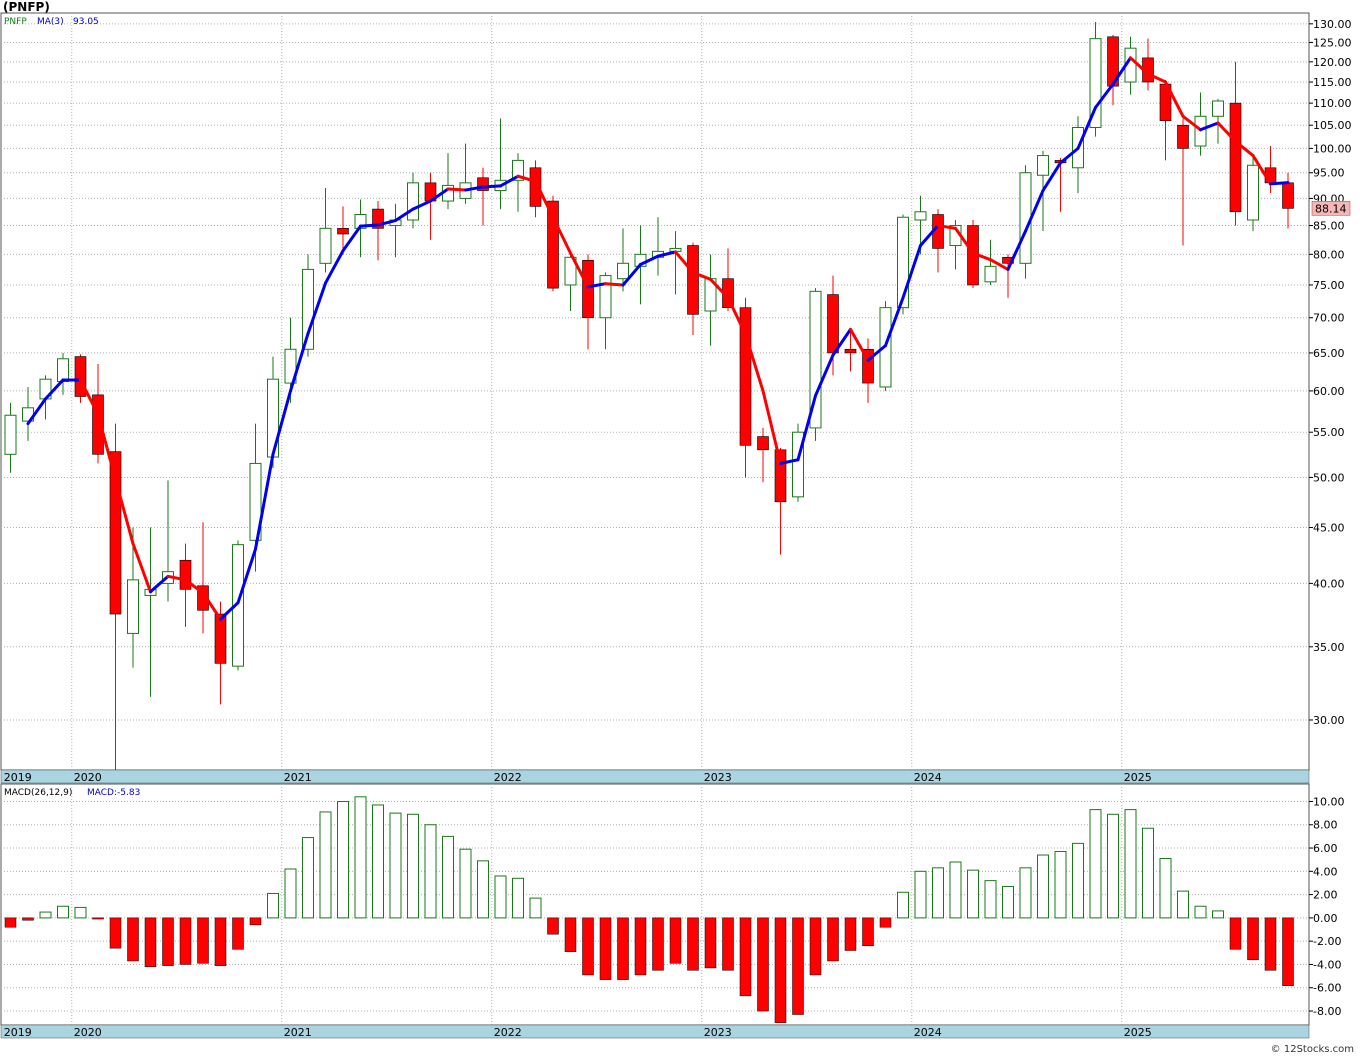  Describe the element at coordinates (1332, 125) in the screenshot. I see `price-tick-label: 105.00` at that location.